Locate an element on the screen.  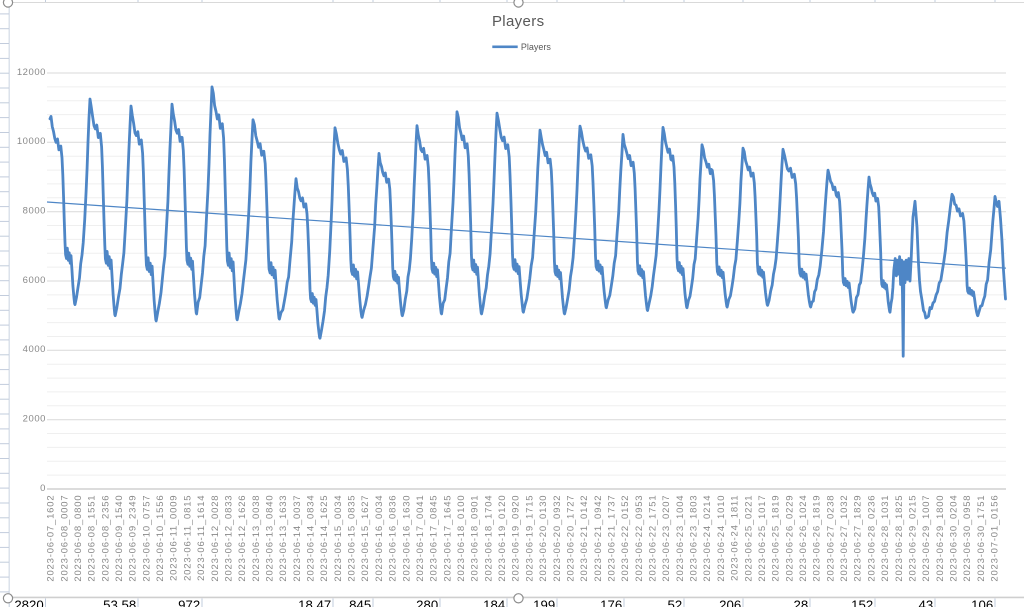
svg-text: 2023-06-28_1825 is located at coordinates (899, 538).